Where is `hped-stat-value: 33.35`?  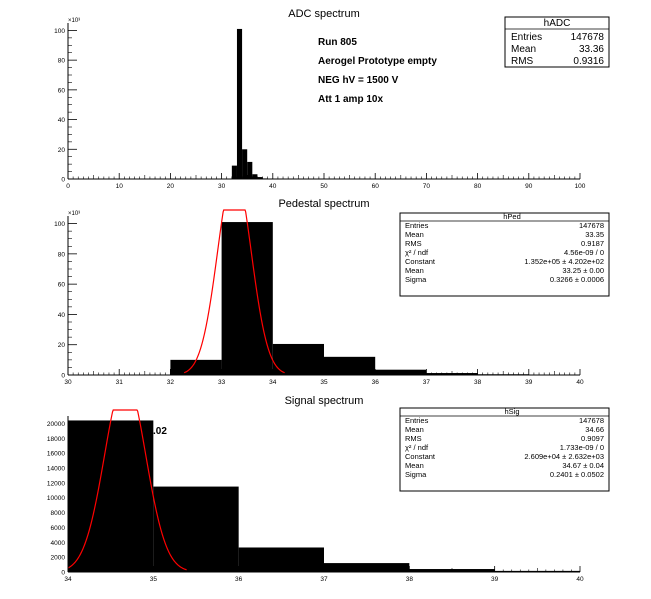 hped-stat-value: 33.35 is located at coordinates (594, 234).